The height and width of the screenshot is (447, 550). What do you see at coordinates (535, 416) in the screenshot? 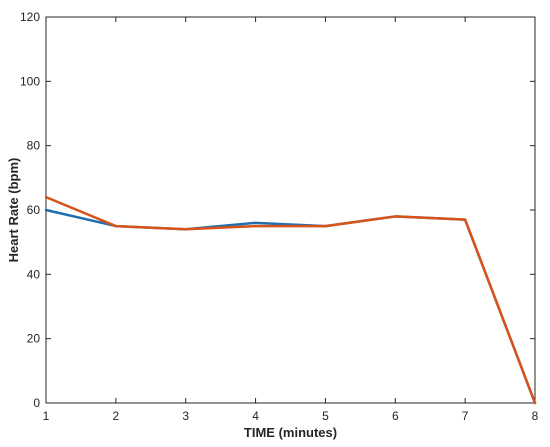
I see `x-tick-label: 8` at bounding box center [535, 416].